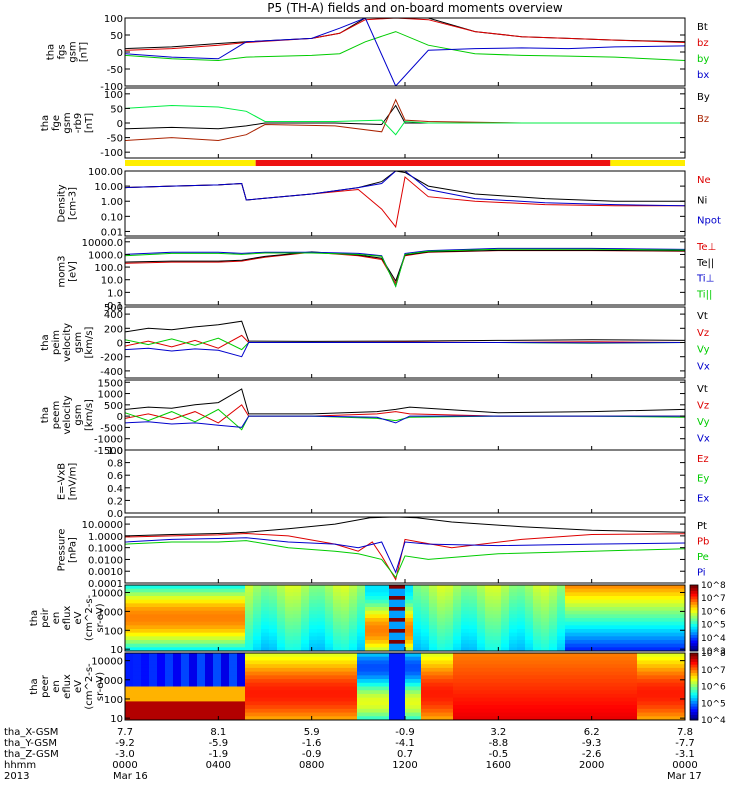 This screenshot has height=800, width=750. Describe the element at coordinates (405, 163) in the screenshot. I see `mode-bar` at that location.